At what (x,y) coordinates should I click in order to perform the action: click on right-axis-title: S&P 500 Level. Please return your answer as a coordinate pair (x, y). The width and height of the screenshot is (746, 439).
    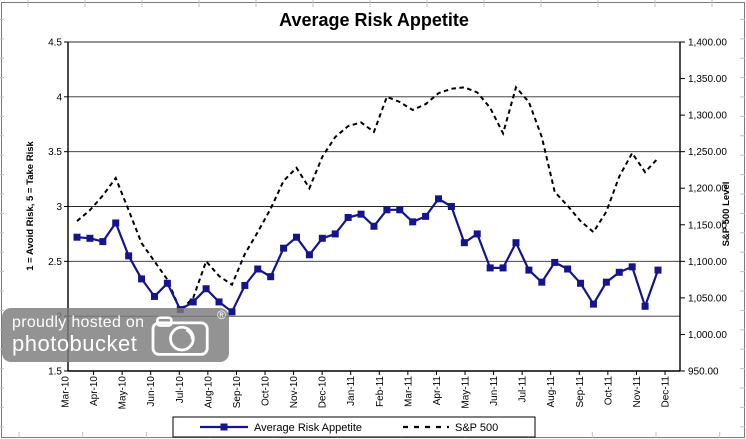
    Looking at the image, I should click on (726, 214).